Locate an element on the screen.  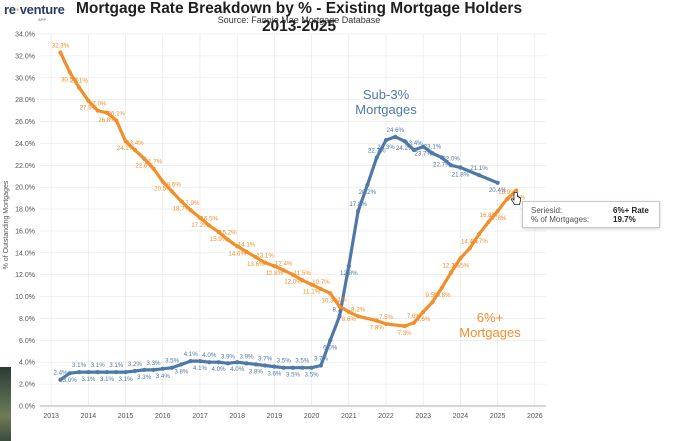
data-label: 3.4% is located at coordinates (163, 376).